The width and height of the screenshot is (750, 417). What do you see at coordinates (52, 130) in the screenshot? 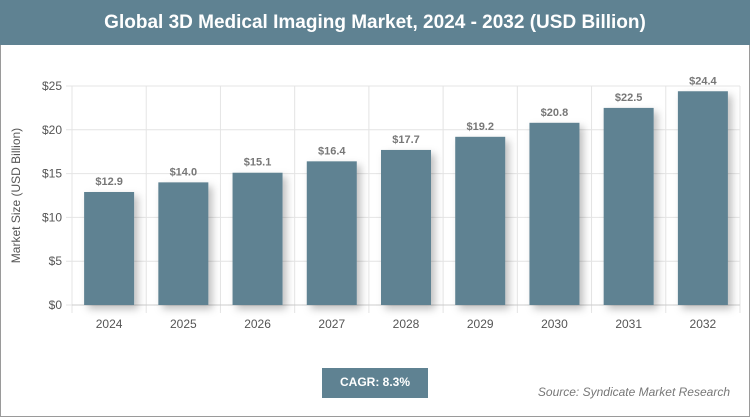
I see `y-tick-label: $20` at bounding box center [52, 130].